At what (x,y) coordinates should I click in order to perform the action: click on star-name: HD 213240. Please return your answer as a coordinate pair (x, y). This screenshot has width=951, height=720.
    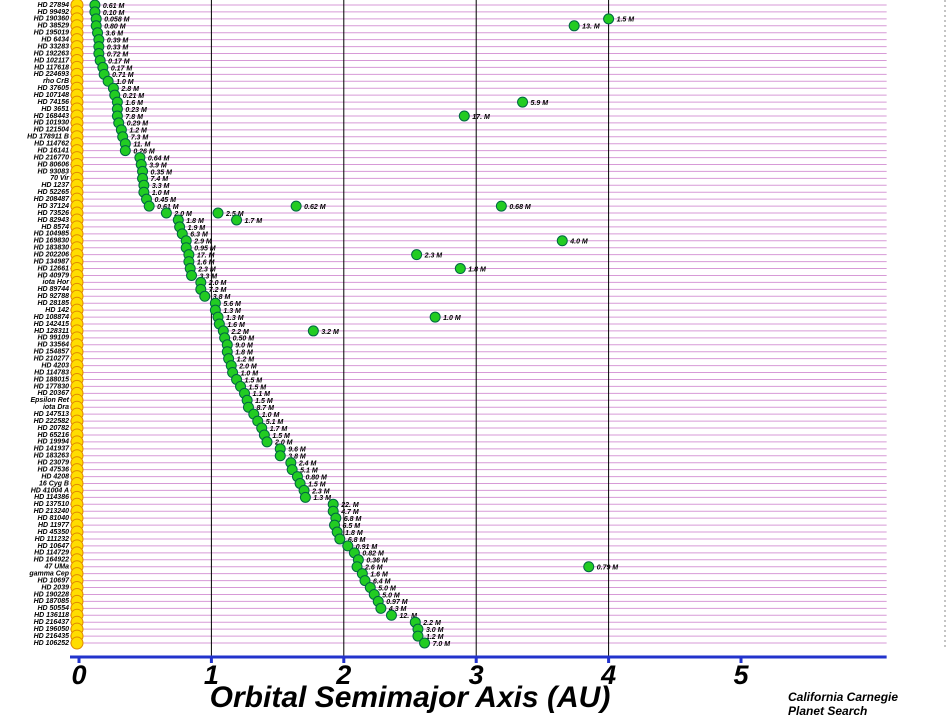
    Looking at the image, I should click on (52, 511).